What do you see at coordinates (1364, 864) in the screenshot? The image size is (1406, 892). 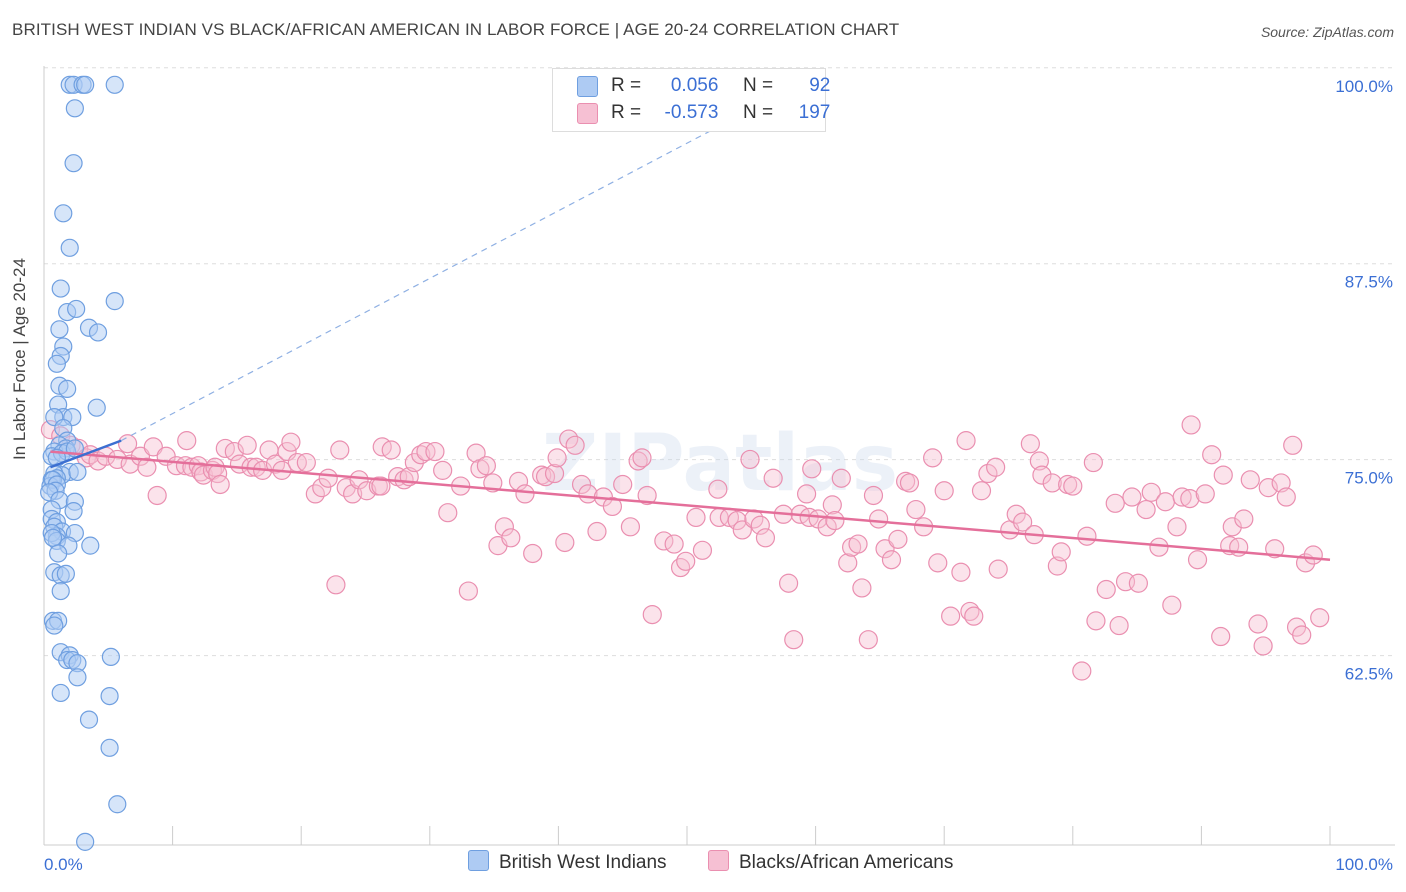 I see `x-tick-label: 100.0%` at bounding box center [1364, 864].